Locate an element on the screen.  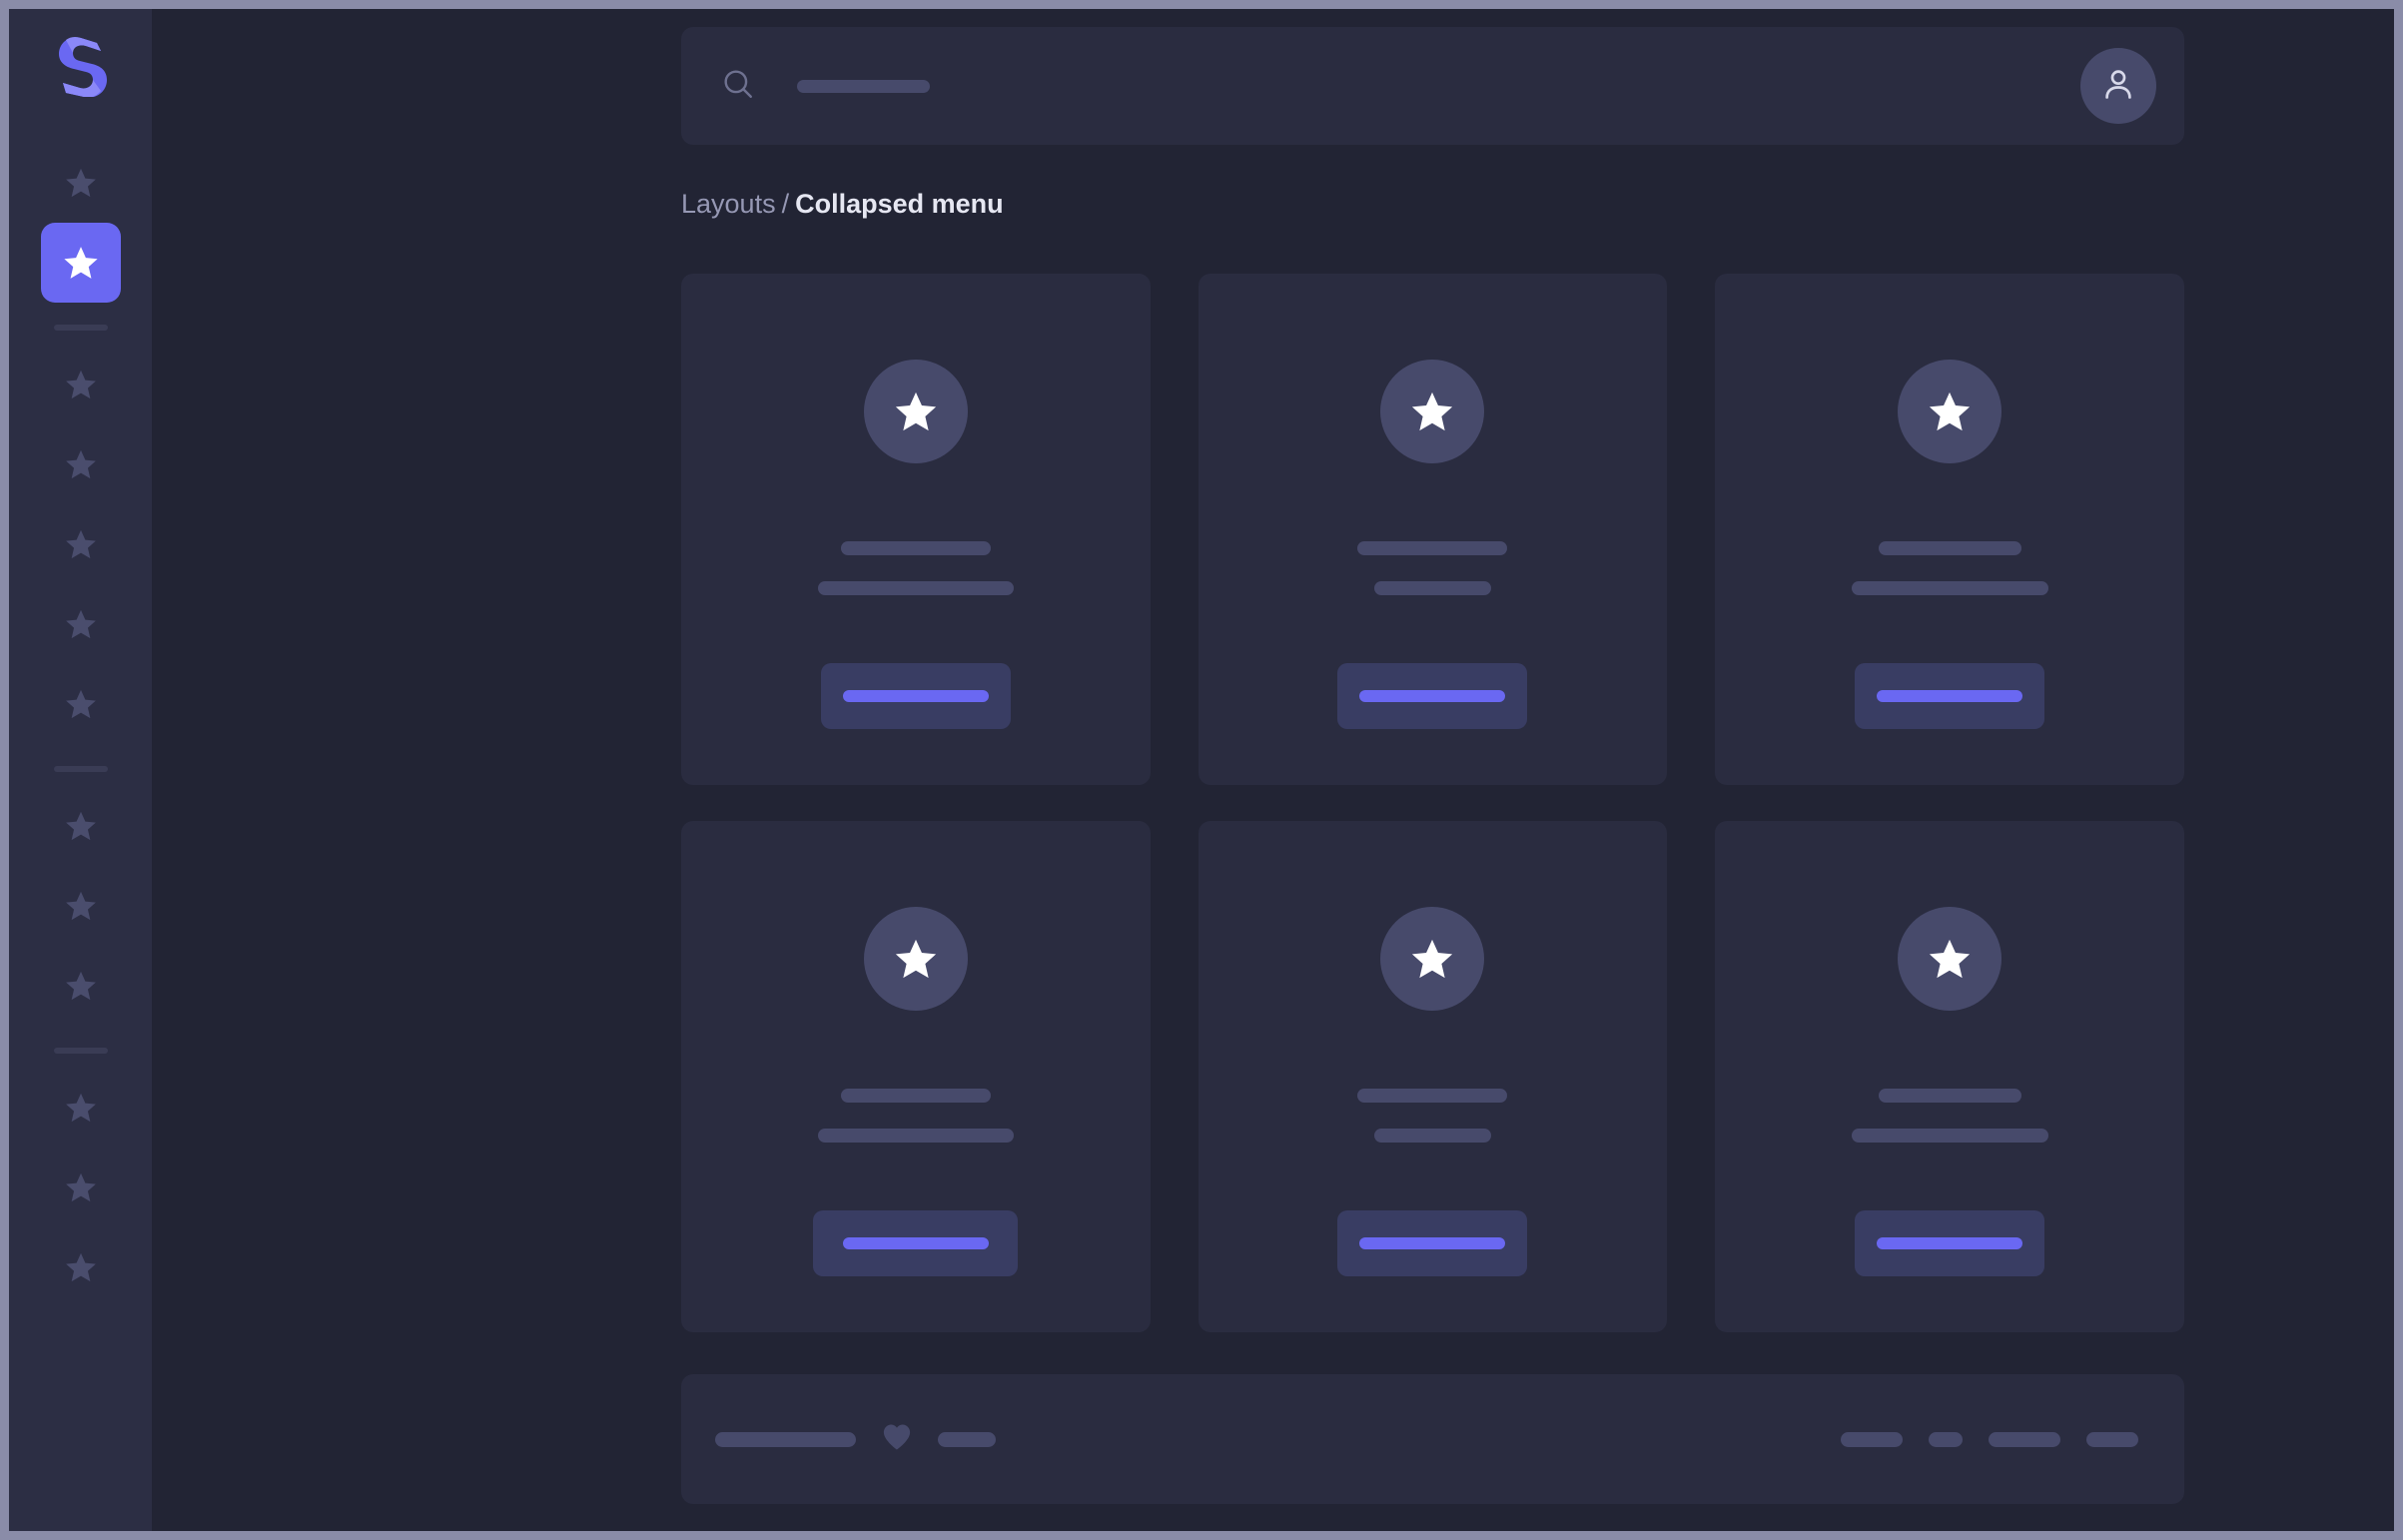
collapsed-sidebar is located at coordinates (80, 770).